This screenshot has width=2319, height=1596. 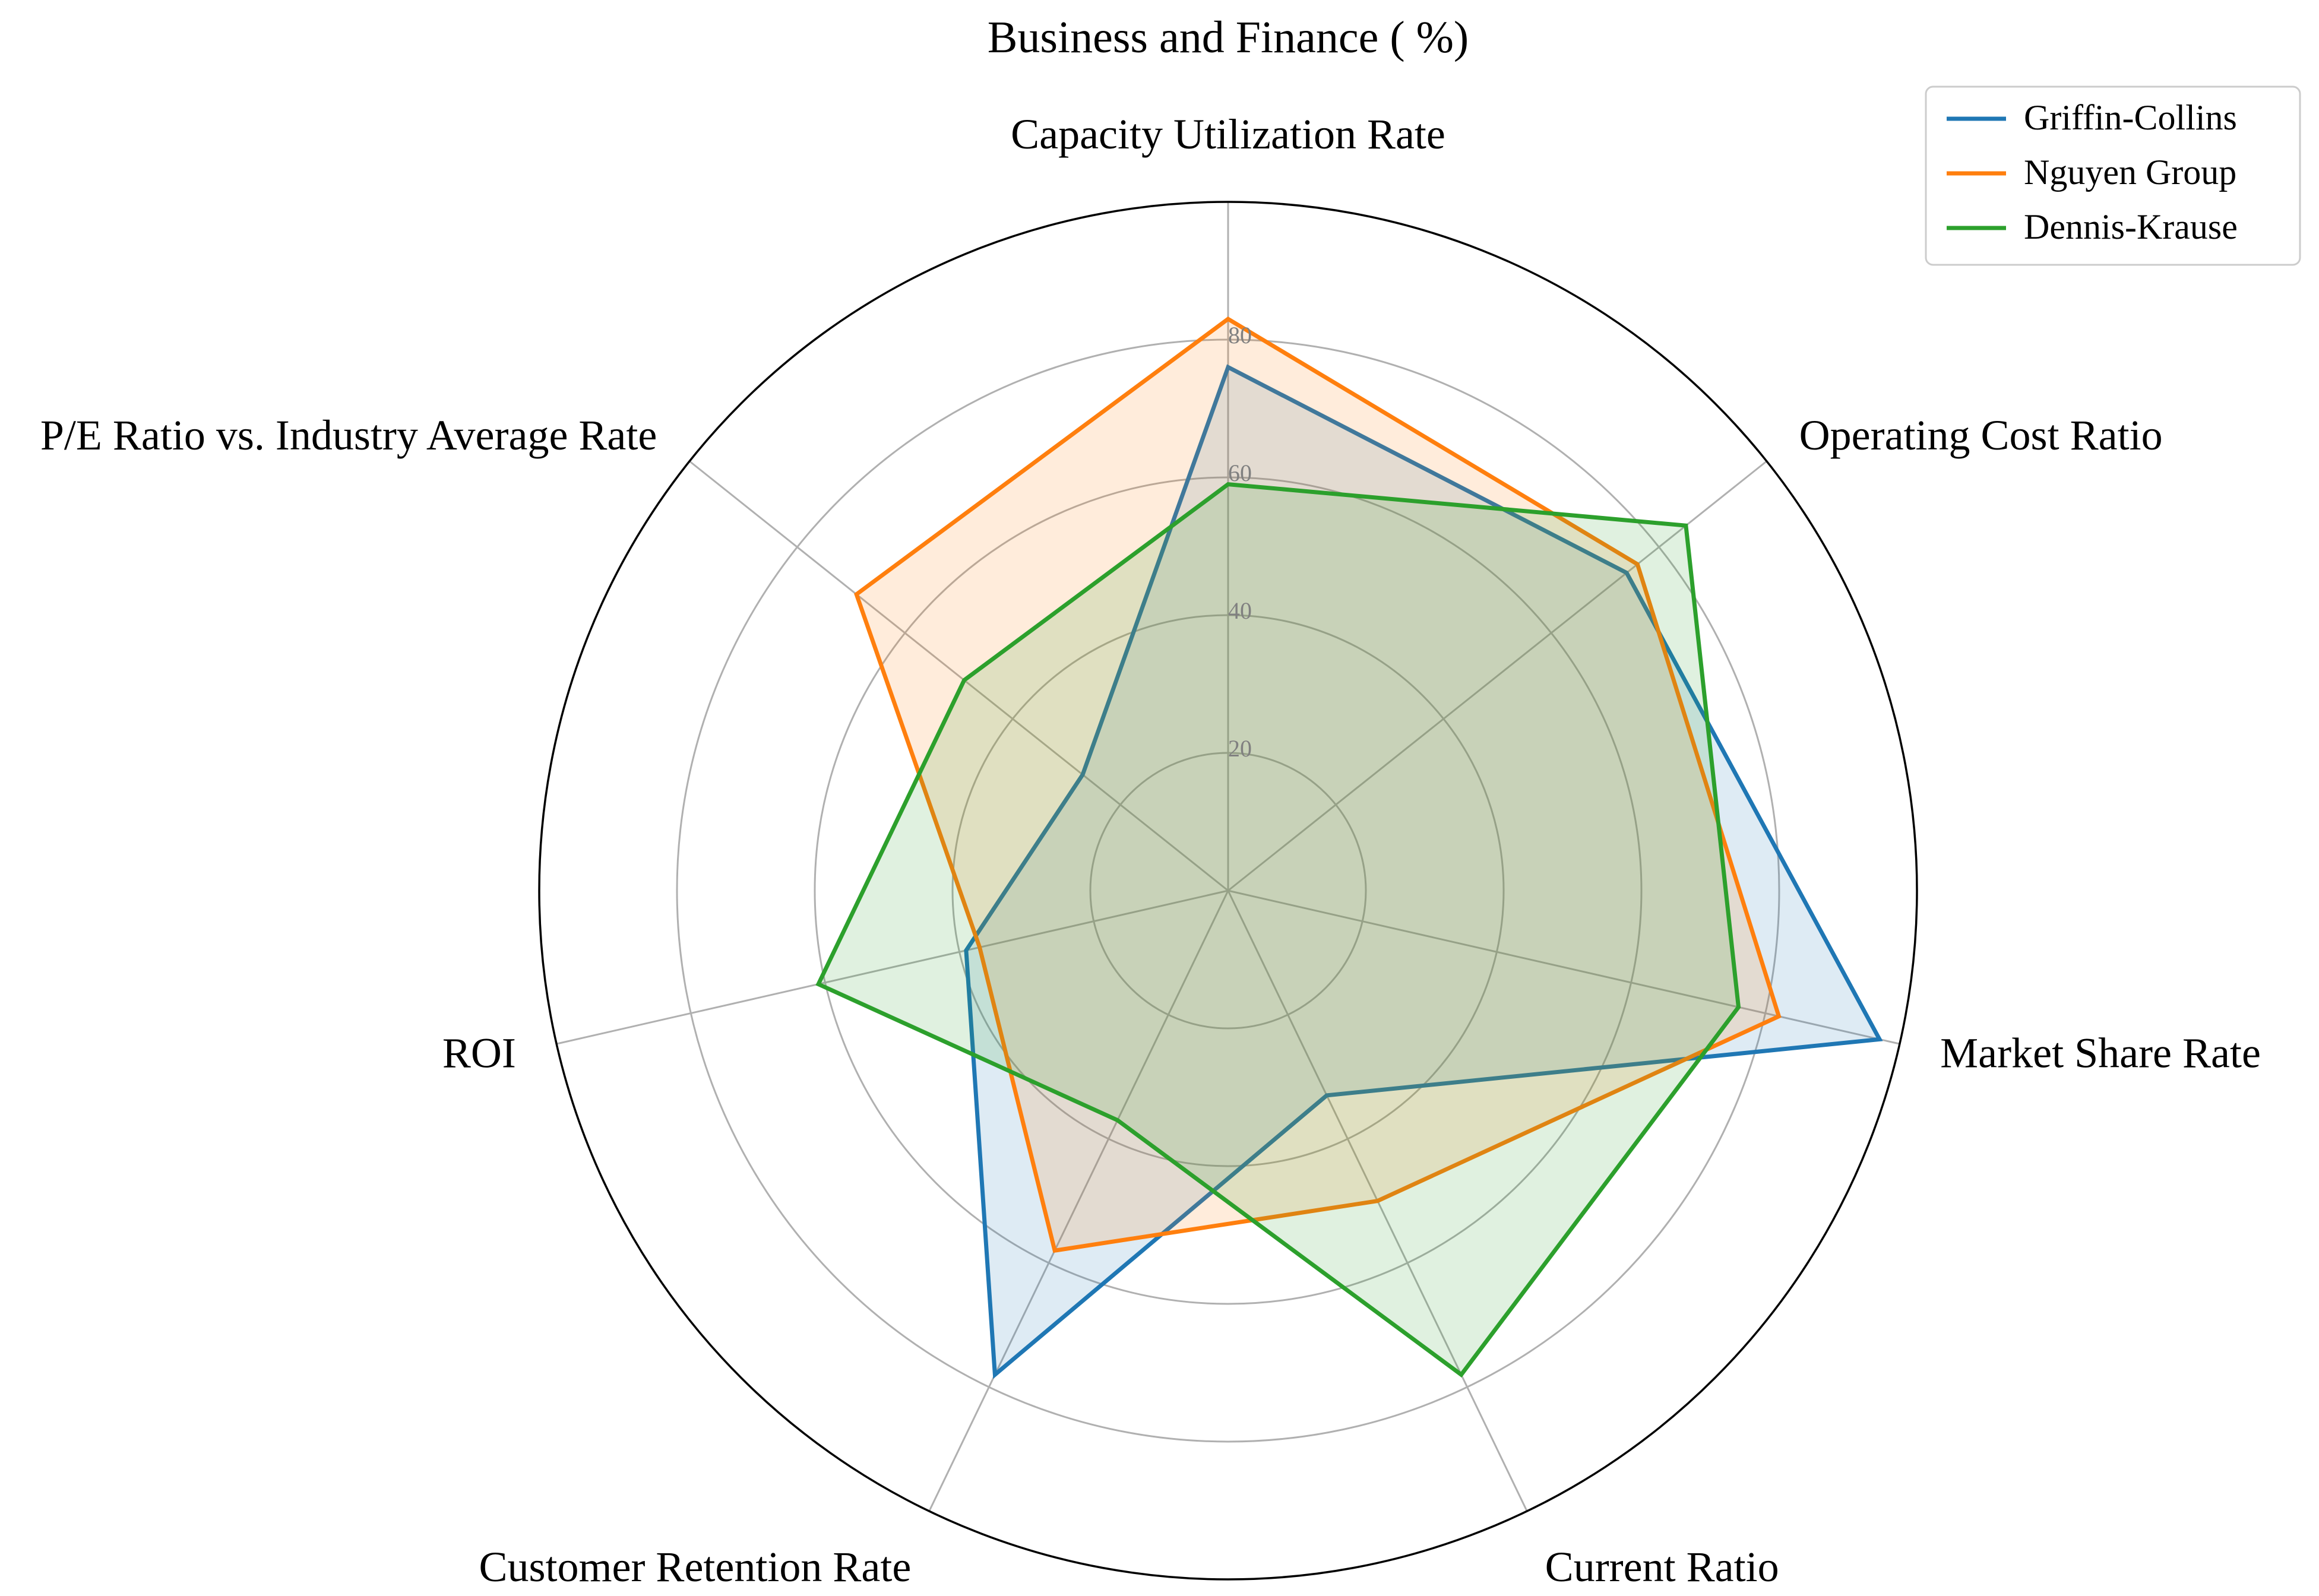 I want to click on radial-tick-label: 20, so click(x=1240, y=748).